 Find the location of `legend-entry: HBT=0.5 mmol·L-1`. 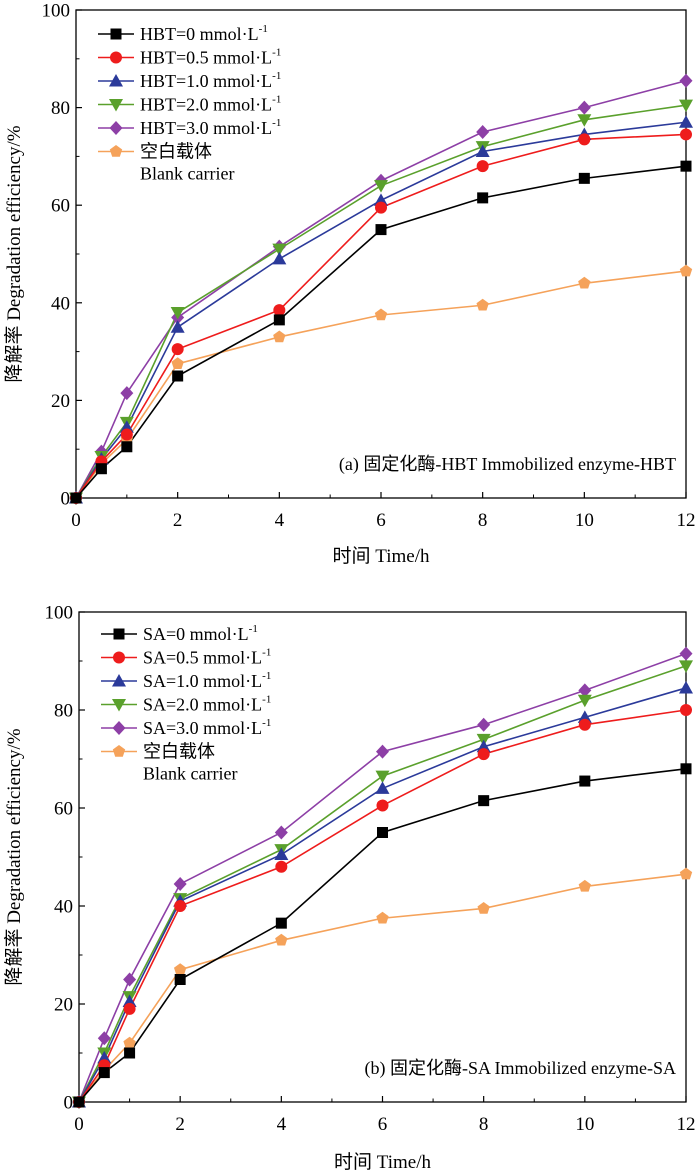

legend-entry: HBT=0.5 mmol·L-1 is located at coordinates (210, 57).